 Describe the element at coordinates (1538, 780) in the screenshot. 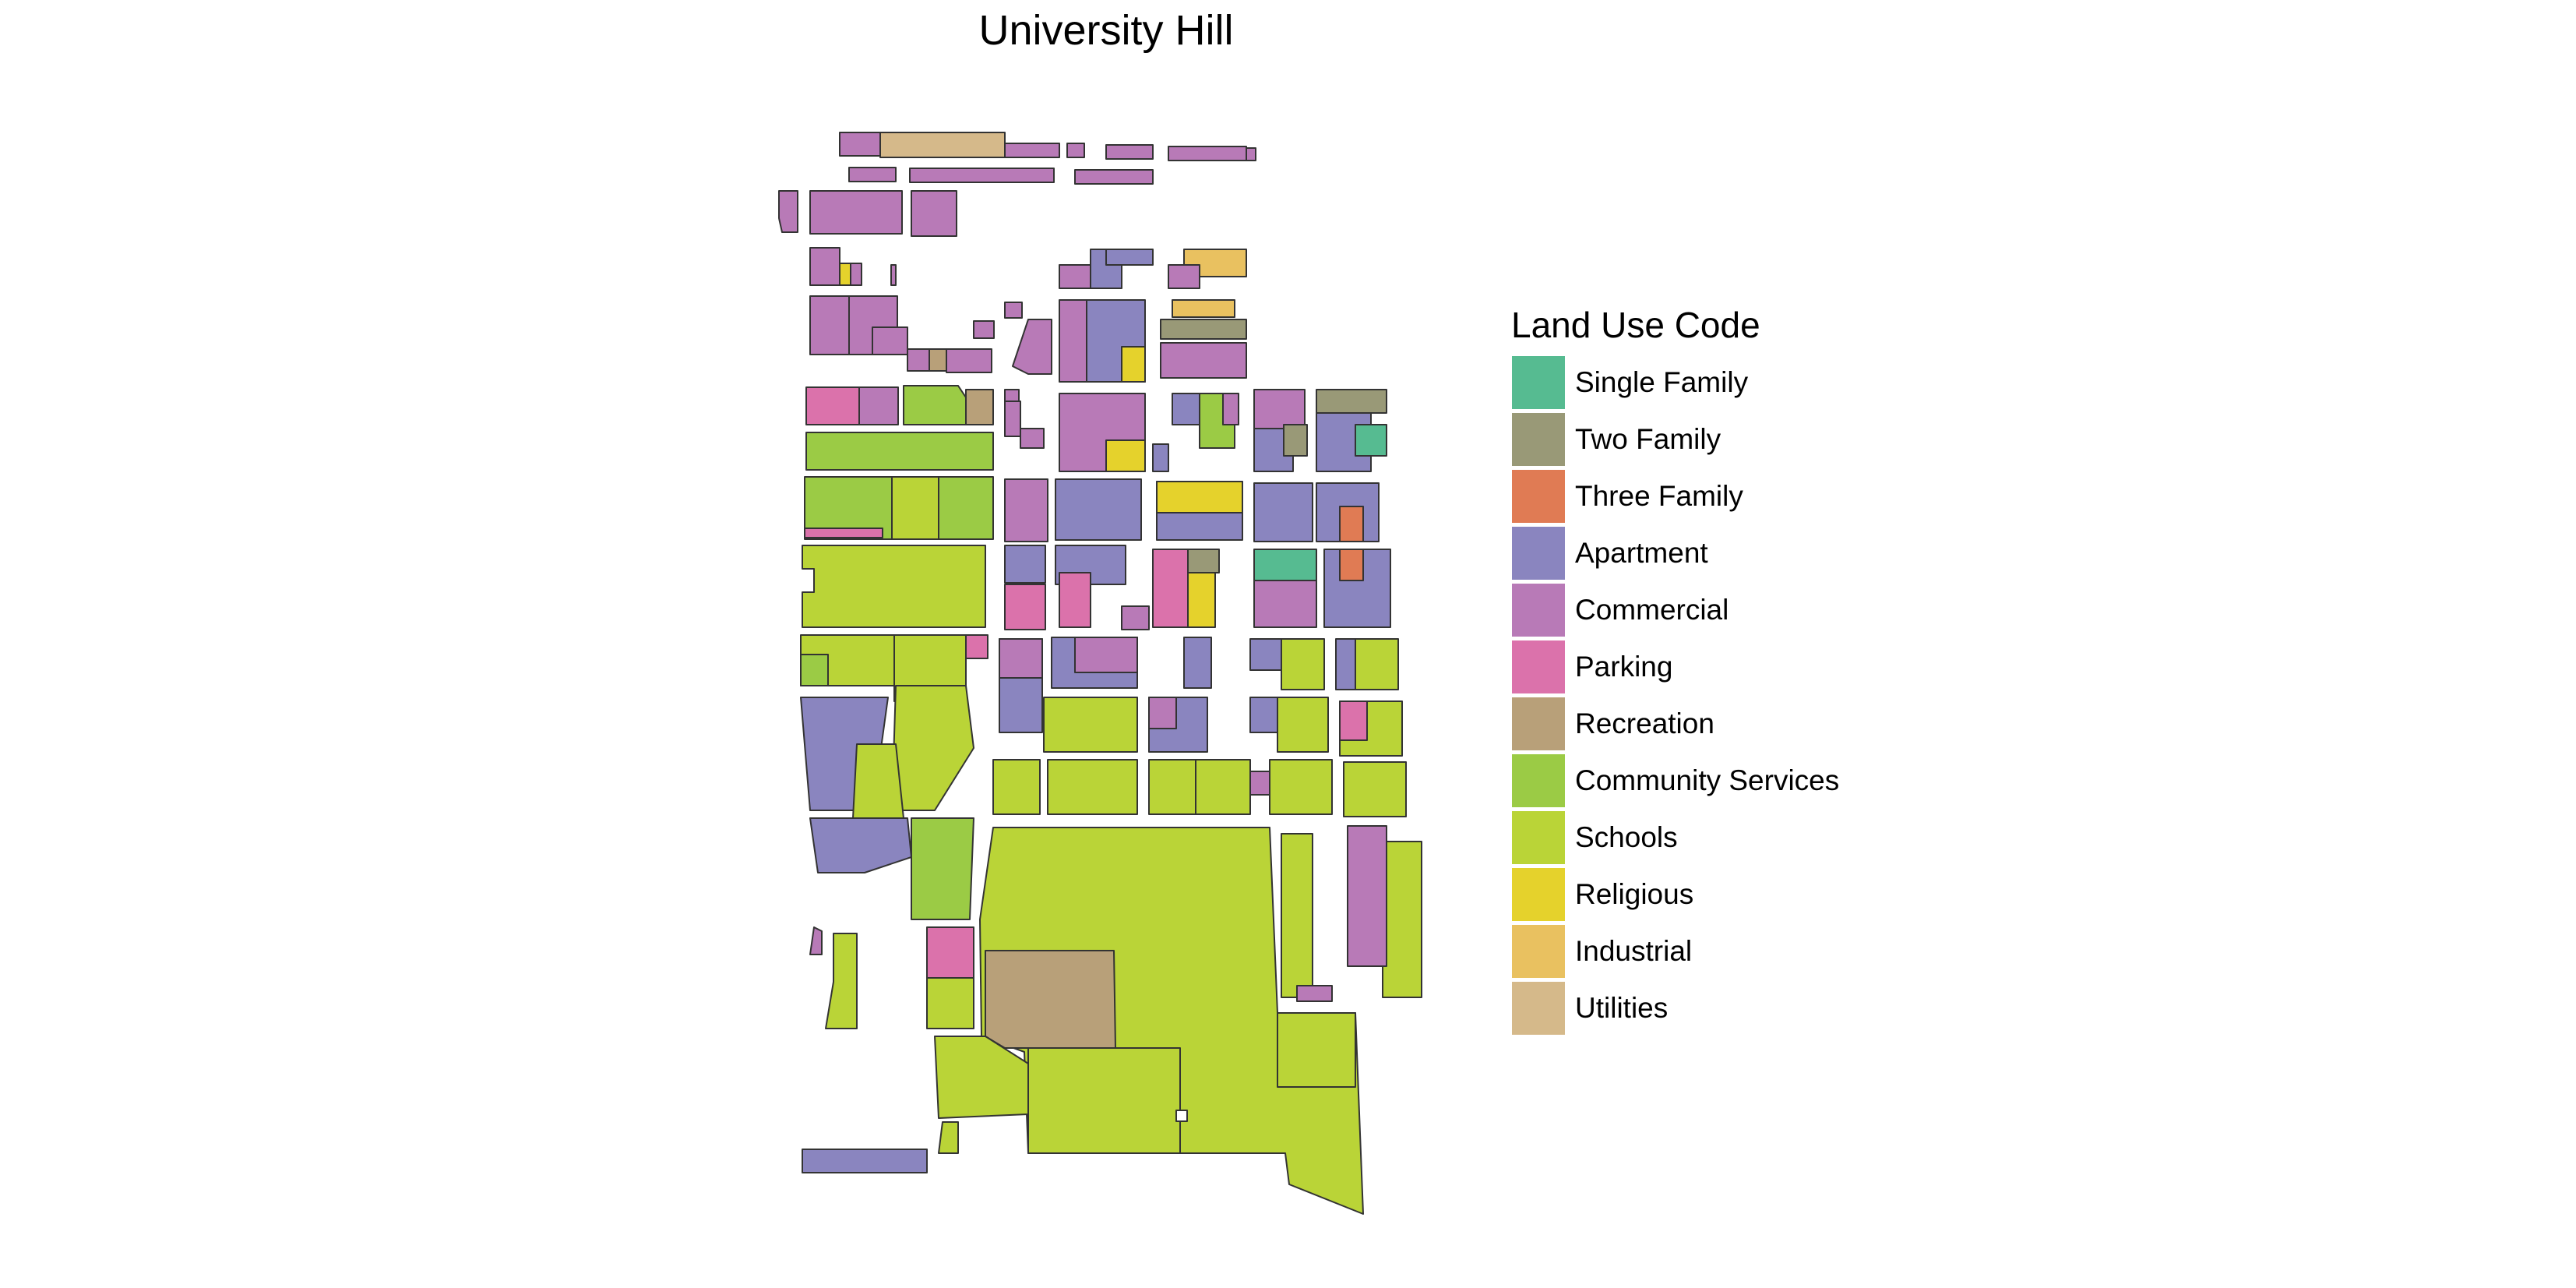

I see `legend-swatch-community-services` at that location.